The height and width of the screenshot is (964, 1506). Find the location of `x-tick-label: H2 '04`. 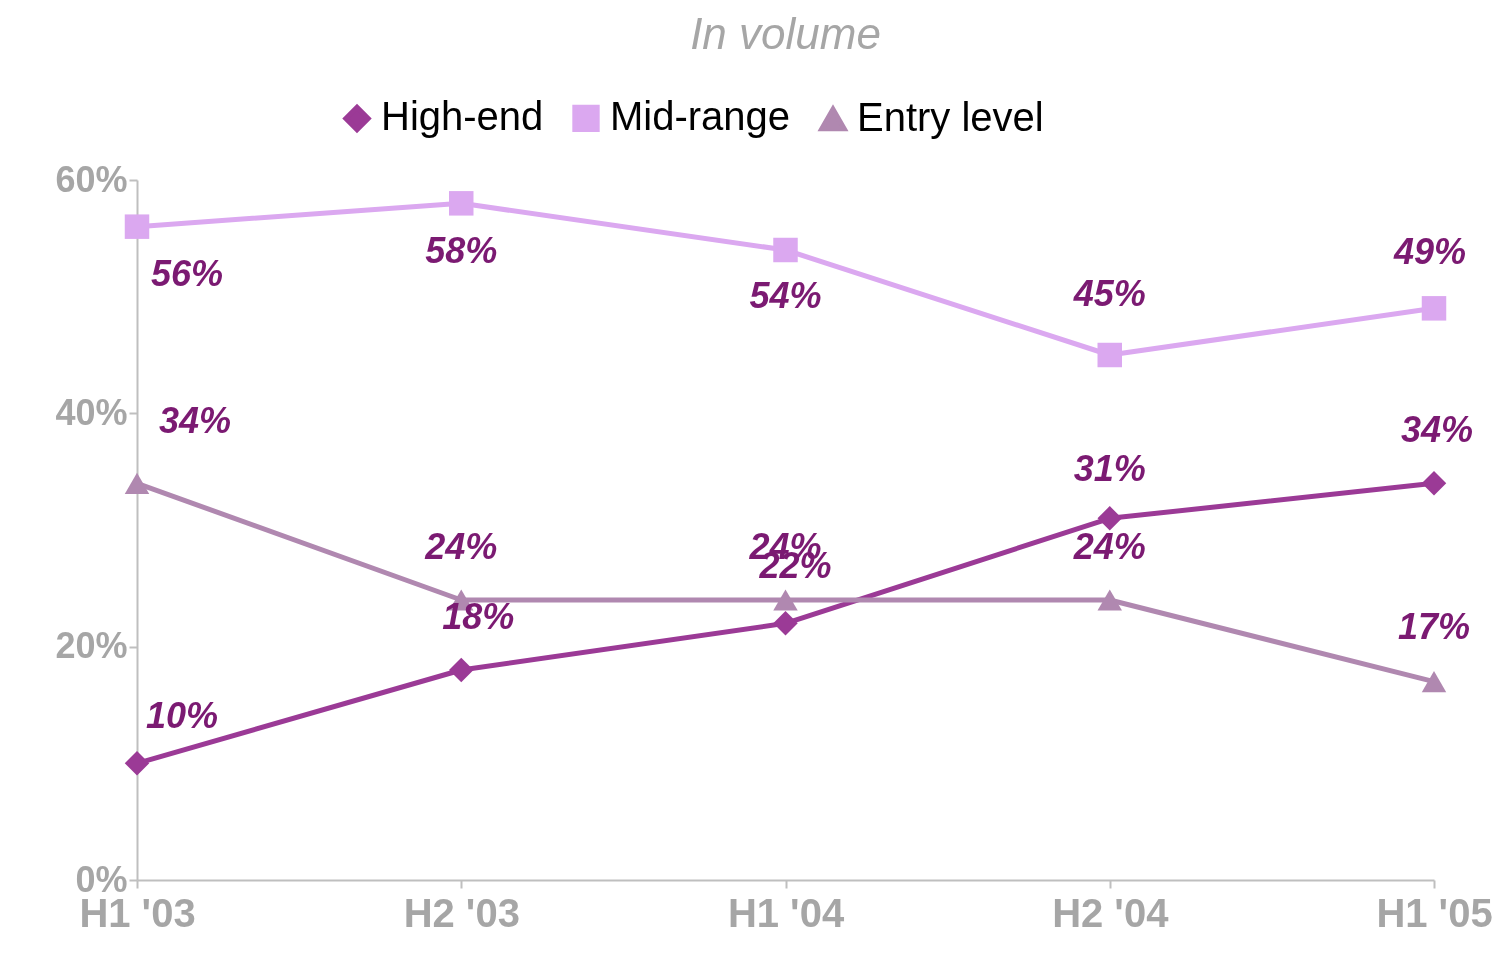

x-tick-label: H2 '04 is located at coordinates (1111, 912).